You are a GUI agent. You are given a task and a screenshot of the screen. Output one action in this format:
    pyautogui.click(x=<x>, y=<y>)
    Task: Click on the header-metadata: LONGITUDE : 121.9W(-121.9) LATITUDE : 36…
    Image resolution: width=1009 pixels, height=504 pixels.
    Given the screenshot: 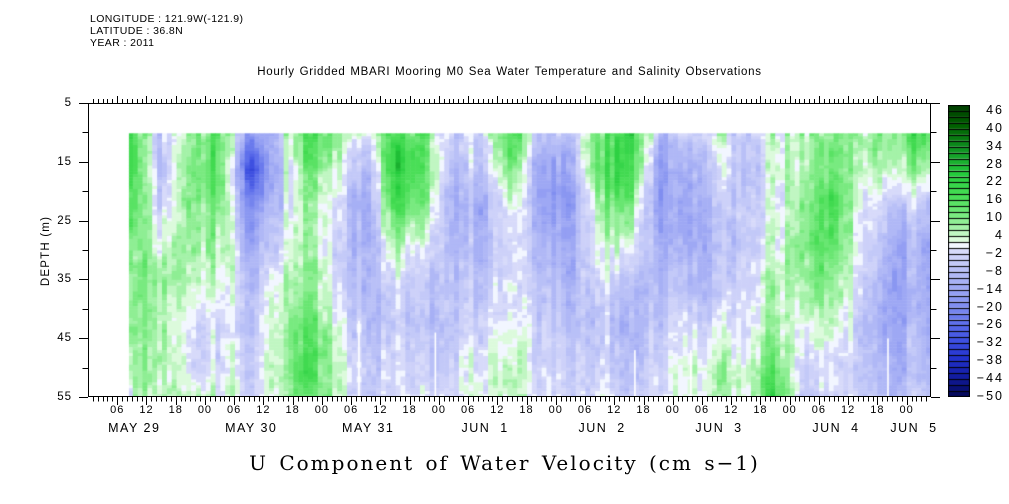 What is the action you would take?
    pyautogui.click(x=166, y=31)
    